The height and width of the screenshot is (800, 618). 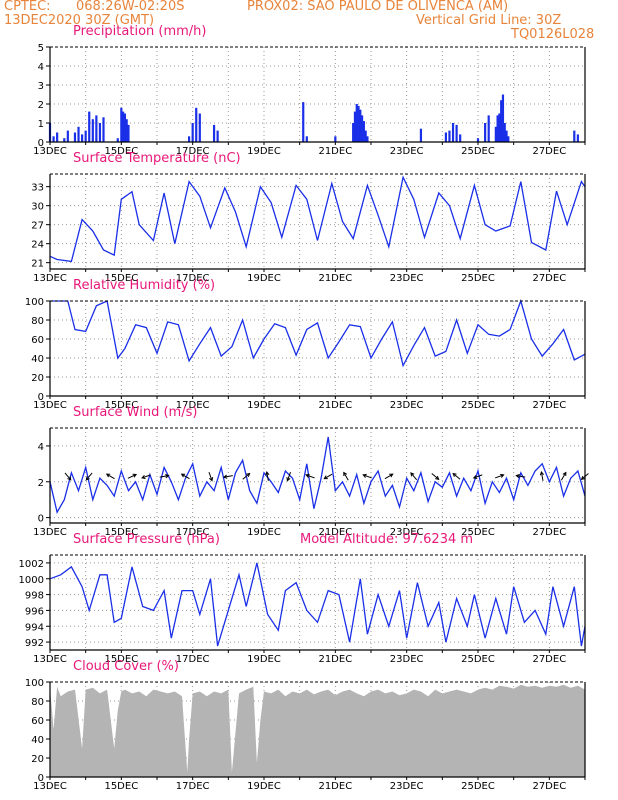 I want to click on header-line1-left: CPTEC:, so click(x=27, y=7).